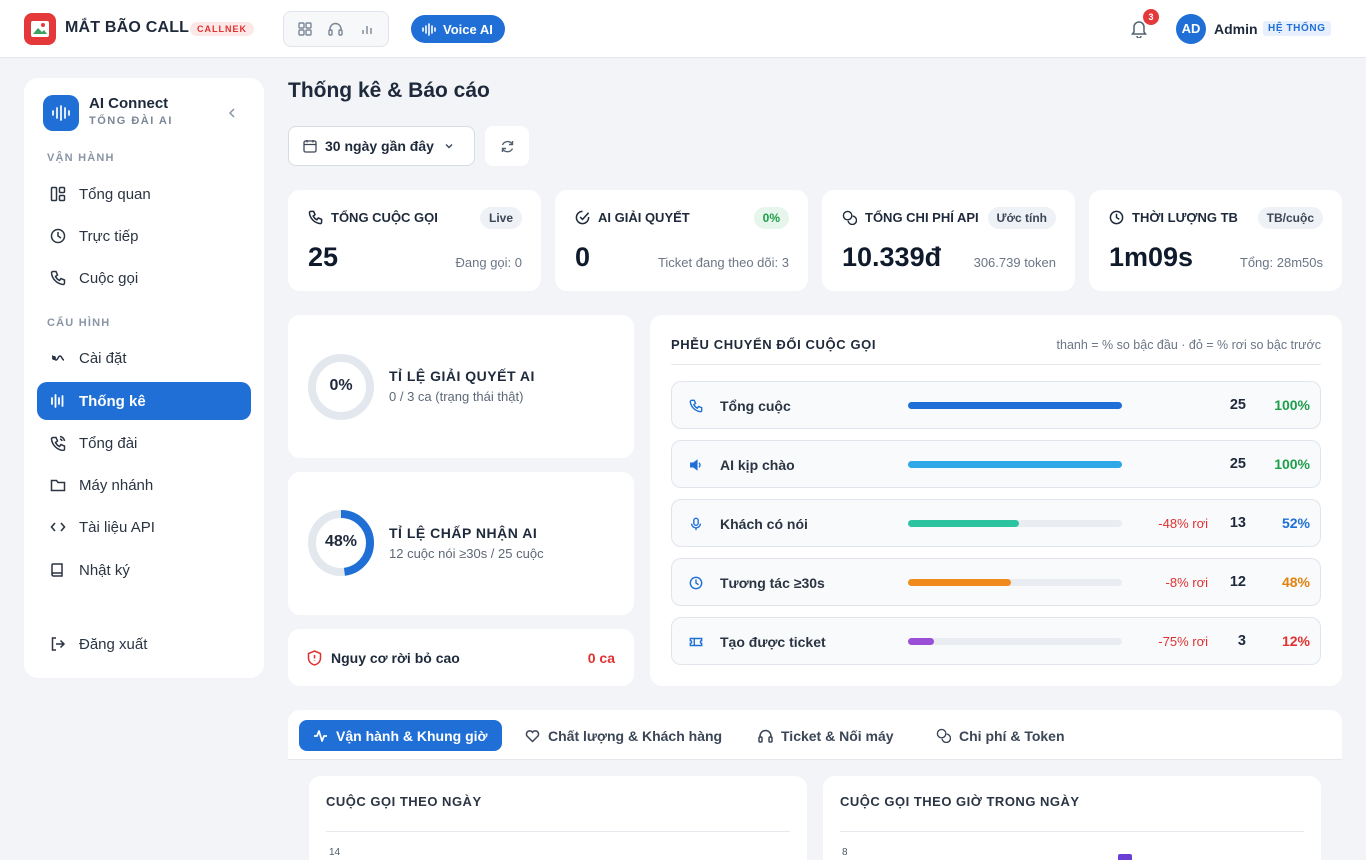  What do you see at coordinates (772, 583) in the screenshot?
I see `funnel-step-label: Tương tác ≥30s` at bounding box center [772, 583].